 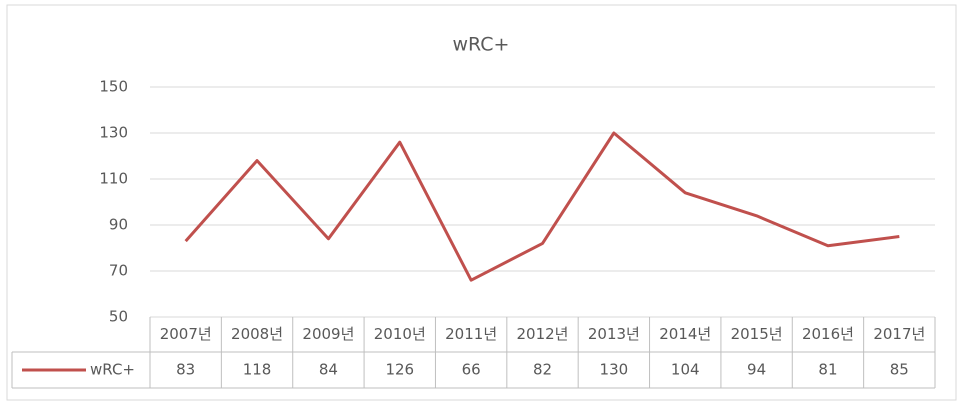 What do you see at coordinates (118, 271) in the screenshot?
I see `y-tick-label: 70` at bounding box center [118, 271].